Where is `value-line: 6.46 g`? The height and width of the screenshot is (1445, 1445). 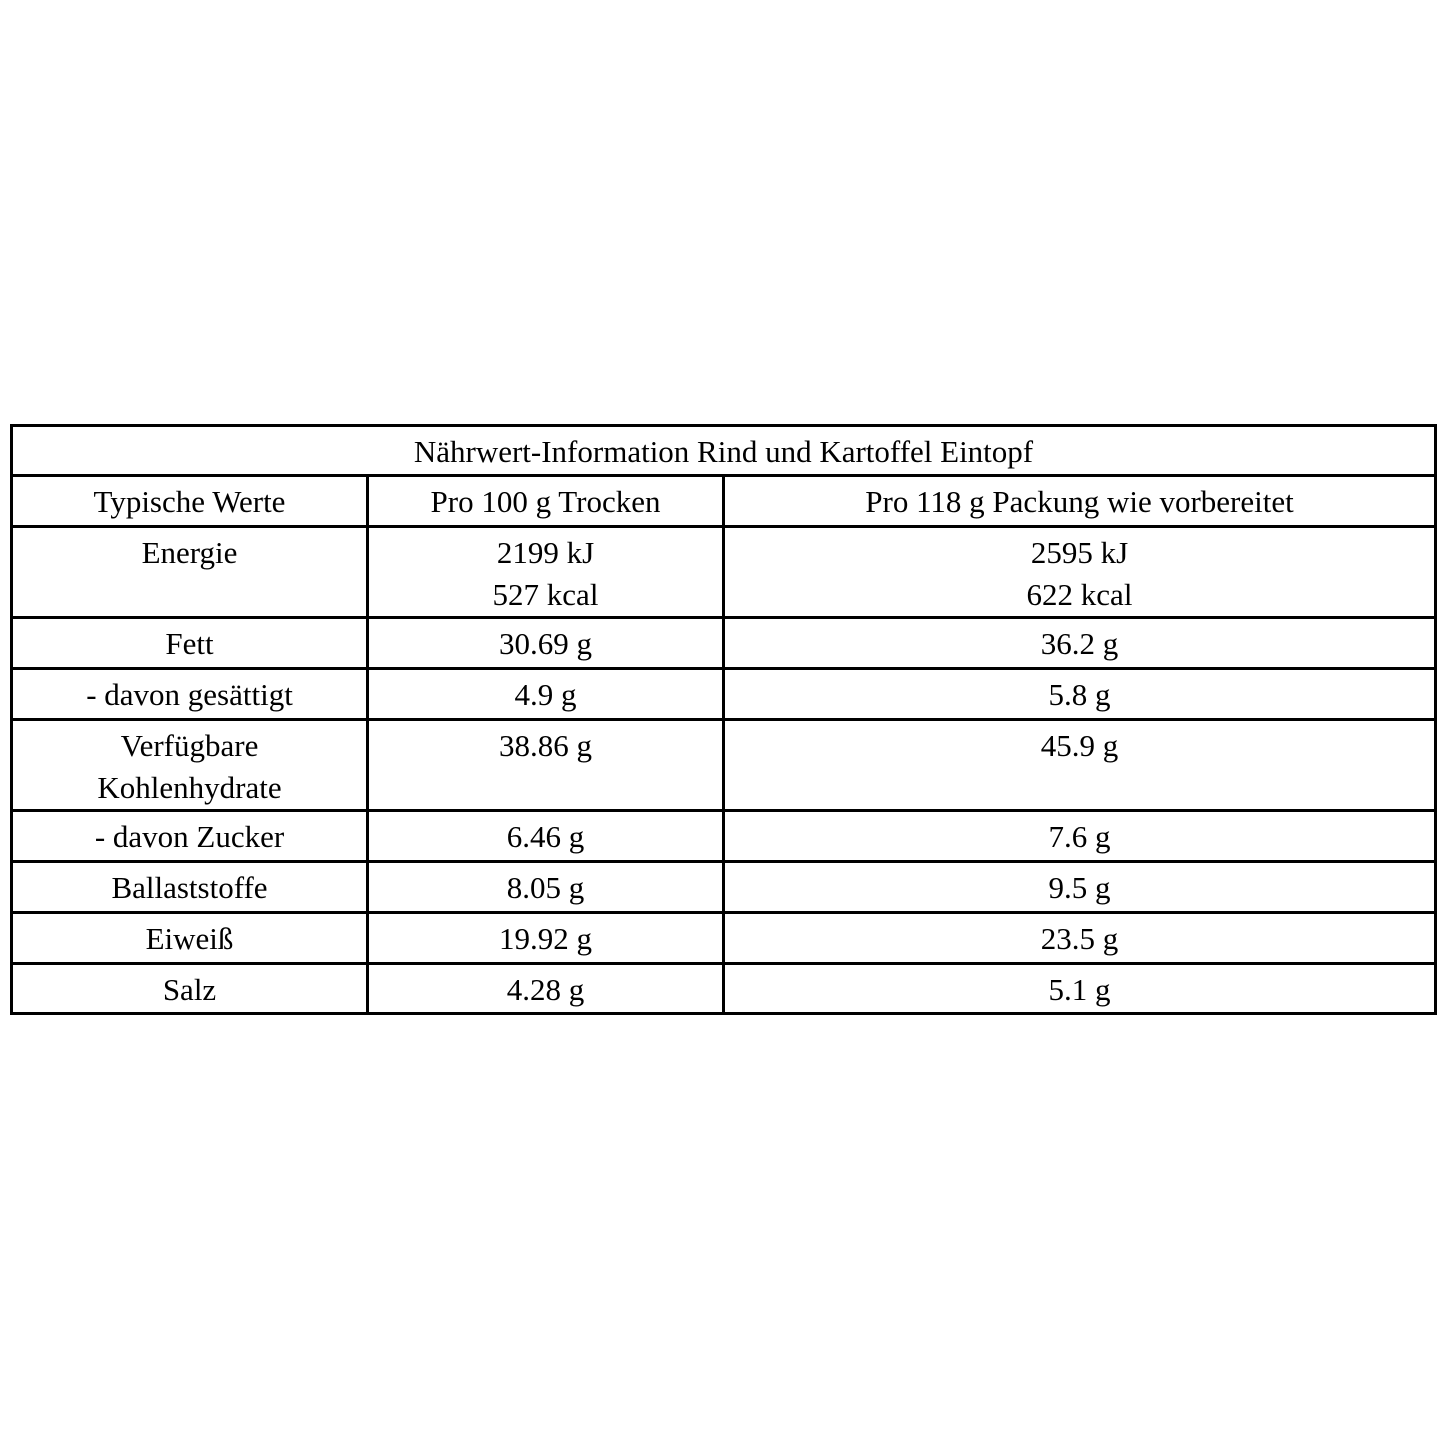
value-line: 6.46 g is located at coordinates (545, 836).